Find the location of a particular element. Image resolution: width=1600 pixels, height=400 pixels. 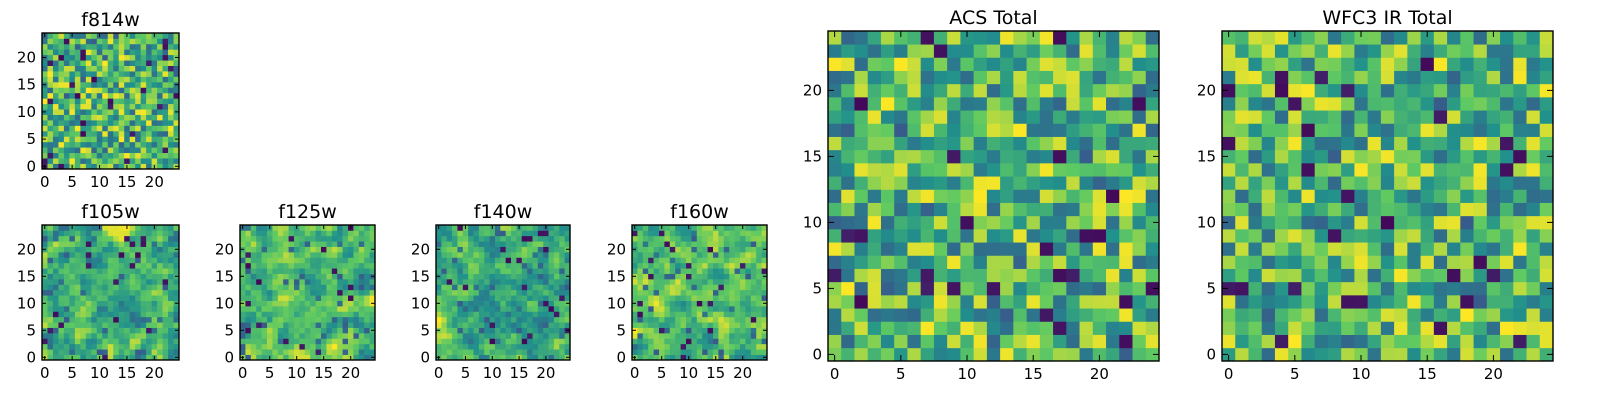

y-tick-label: 15 is located at coordinates (420, 276).